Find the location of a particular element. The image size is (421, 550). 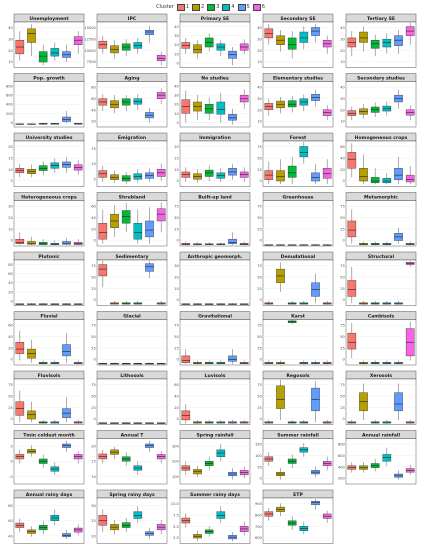

facet-panel: Regosols 0 25 50 75 is located at coordinates (295, 397).